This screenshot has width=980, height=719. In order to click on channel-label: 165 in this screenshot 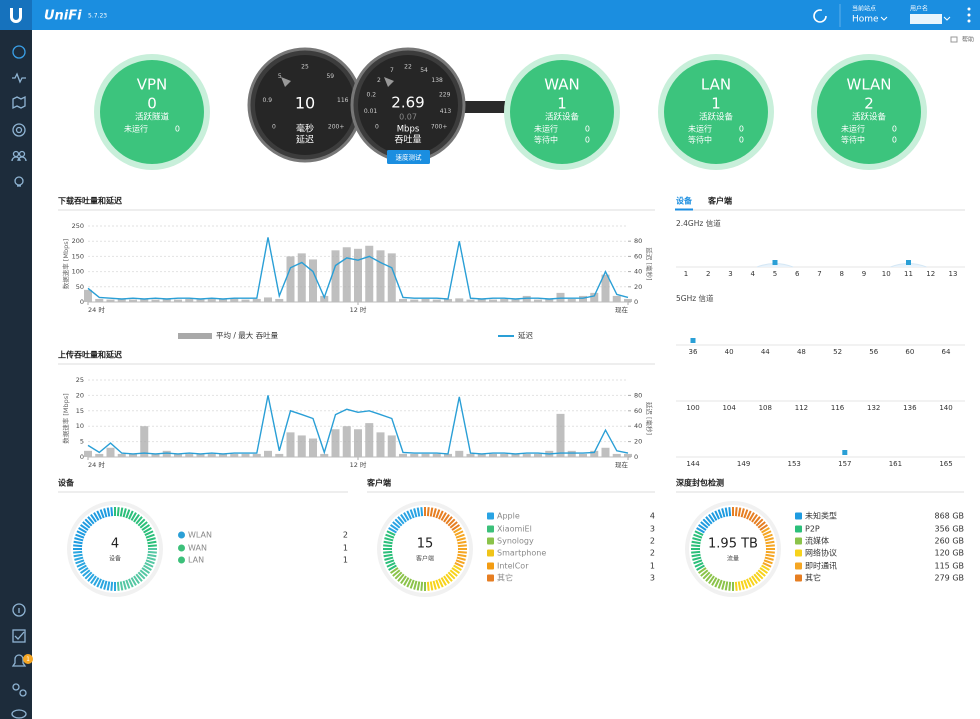, I will do `click(945, 464)`.